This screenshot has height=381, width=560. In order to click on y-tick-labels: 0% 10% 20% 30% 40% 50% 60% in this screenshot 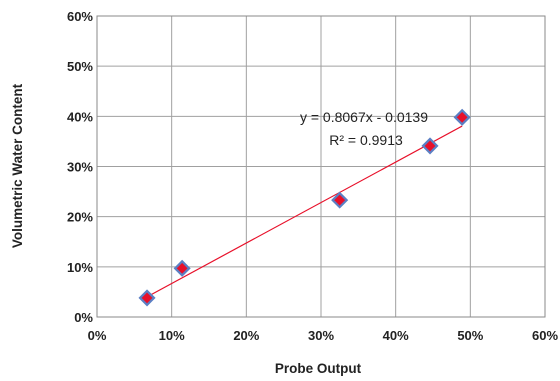, I will do `click(80, 167)`.